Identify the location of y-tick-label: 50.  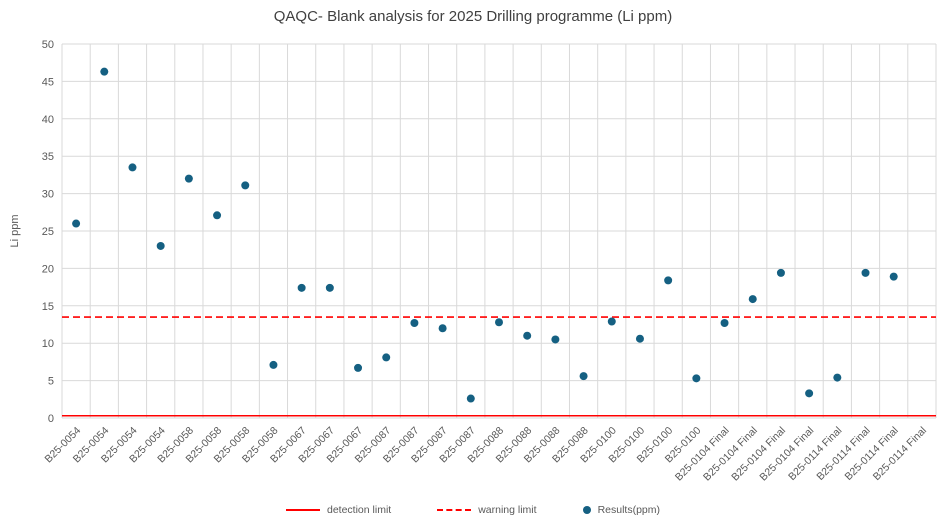
(48, 45).